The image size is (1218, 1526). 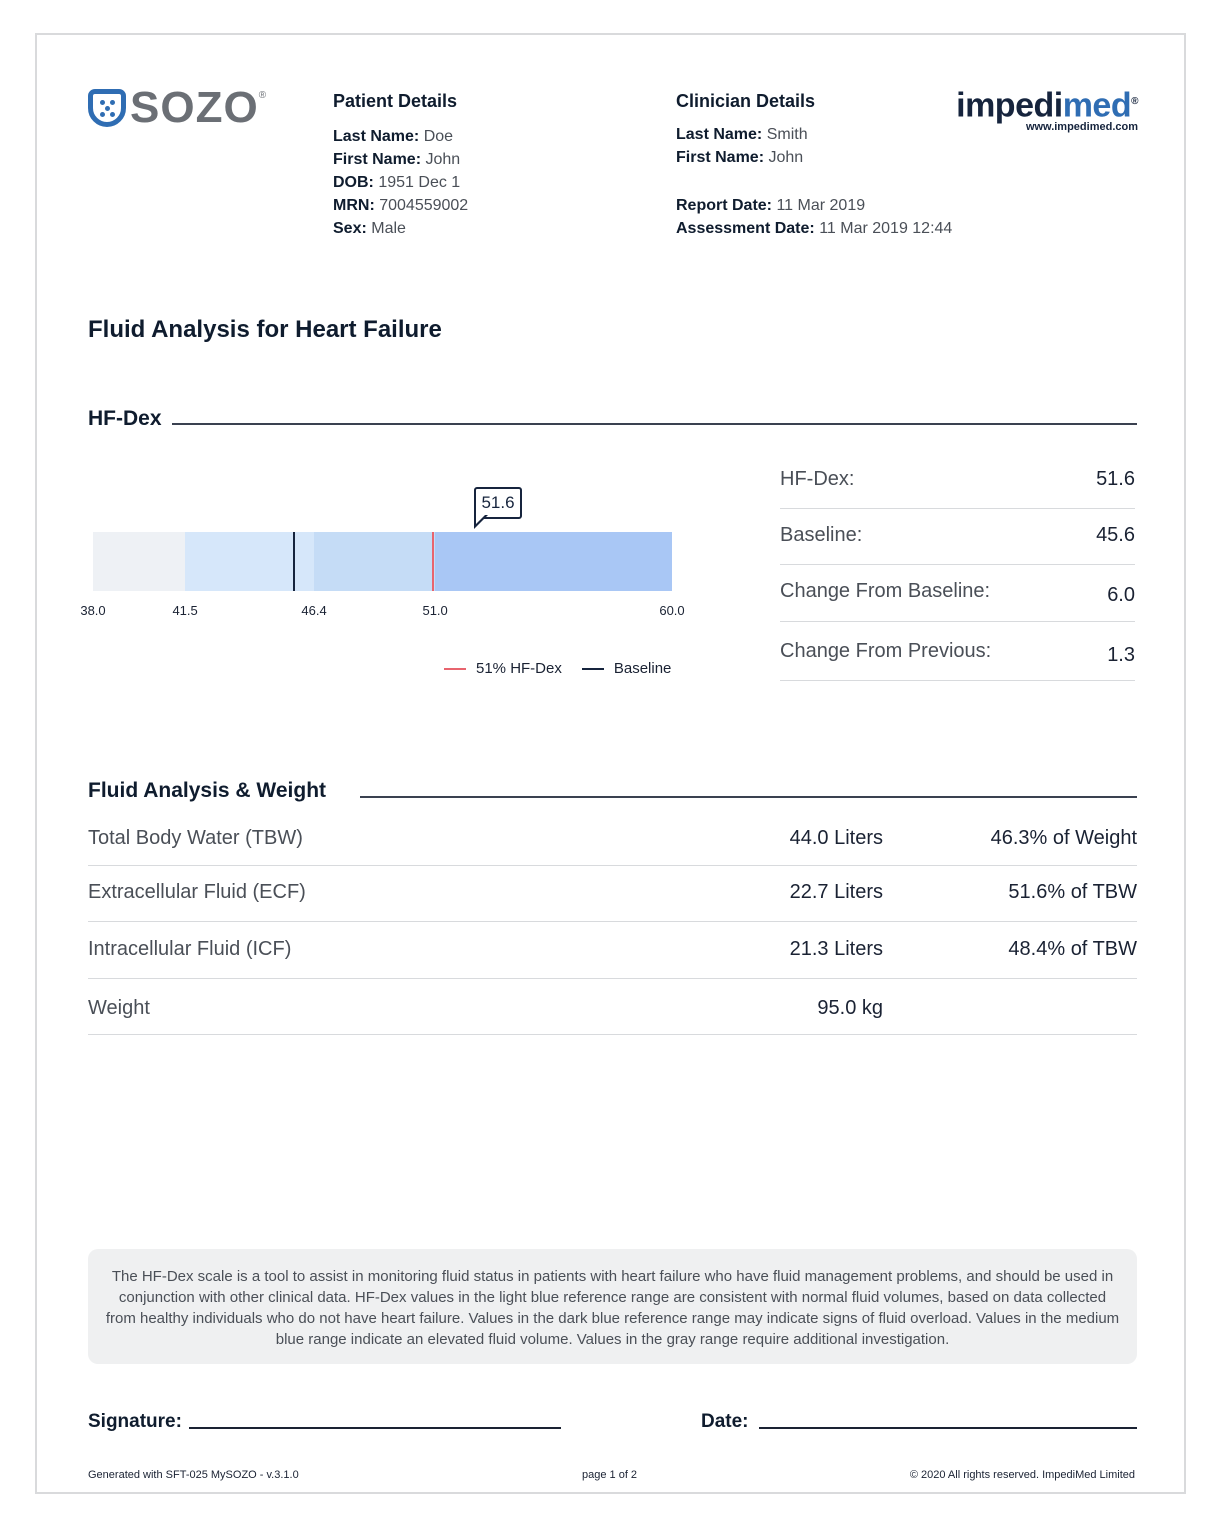 I want to click on stat-row-hfdex: HF-Dex: 51.6, so click(x=957, y=488).